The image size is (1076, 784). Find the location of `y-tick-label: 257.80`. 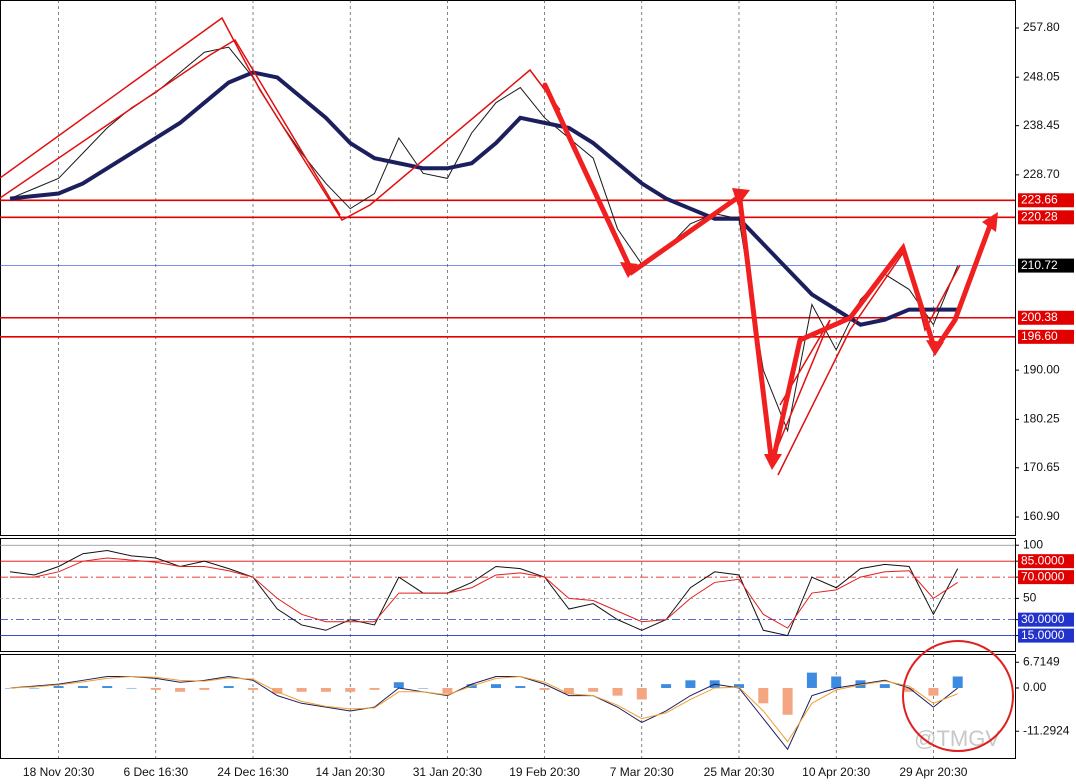

y-tick-label: 257.80 is located at coordinates (1041, 27).